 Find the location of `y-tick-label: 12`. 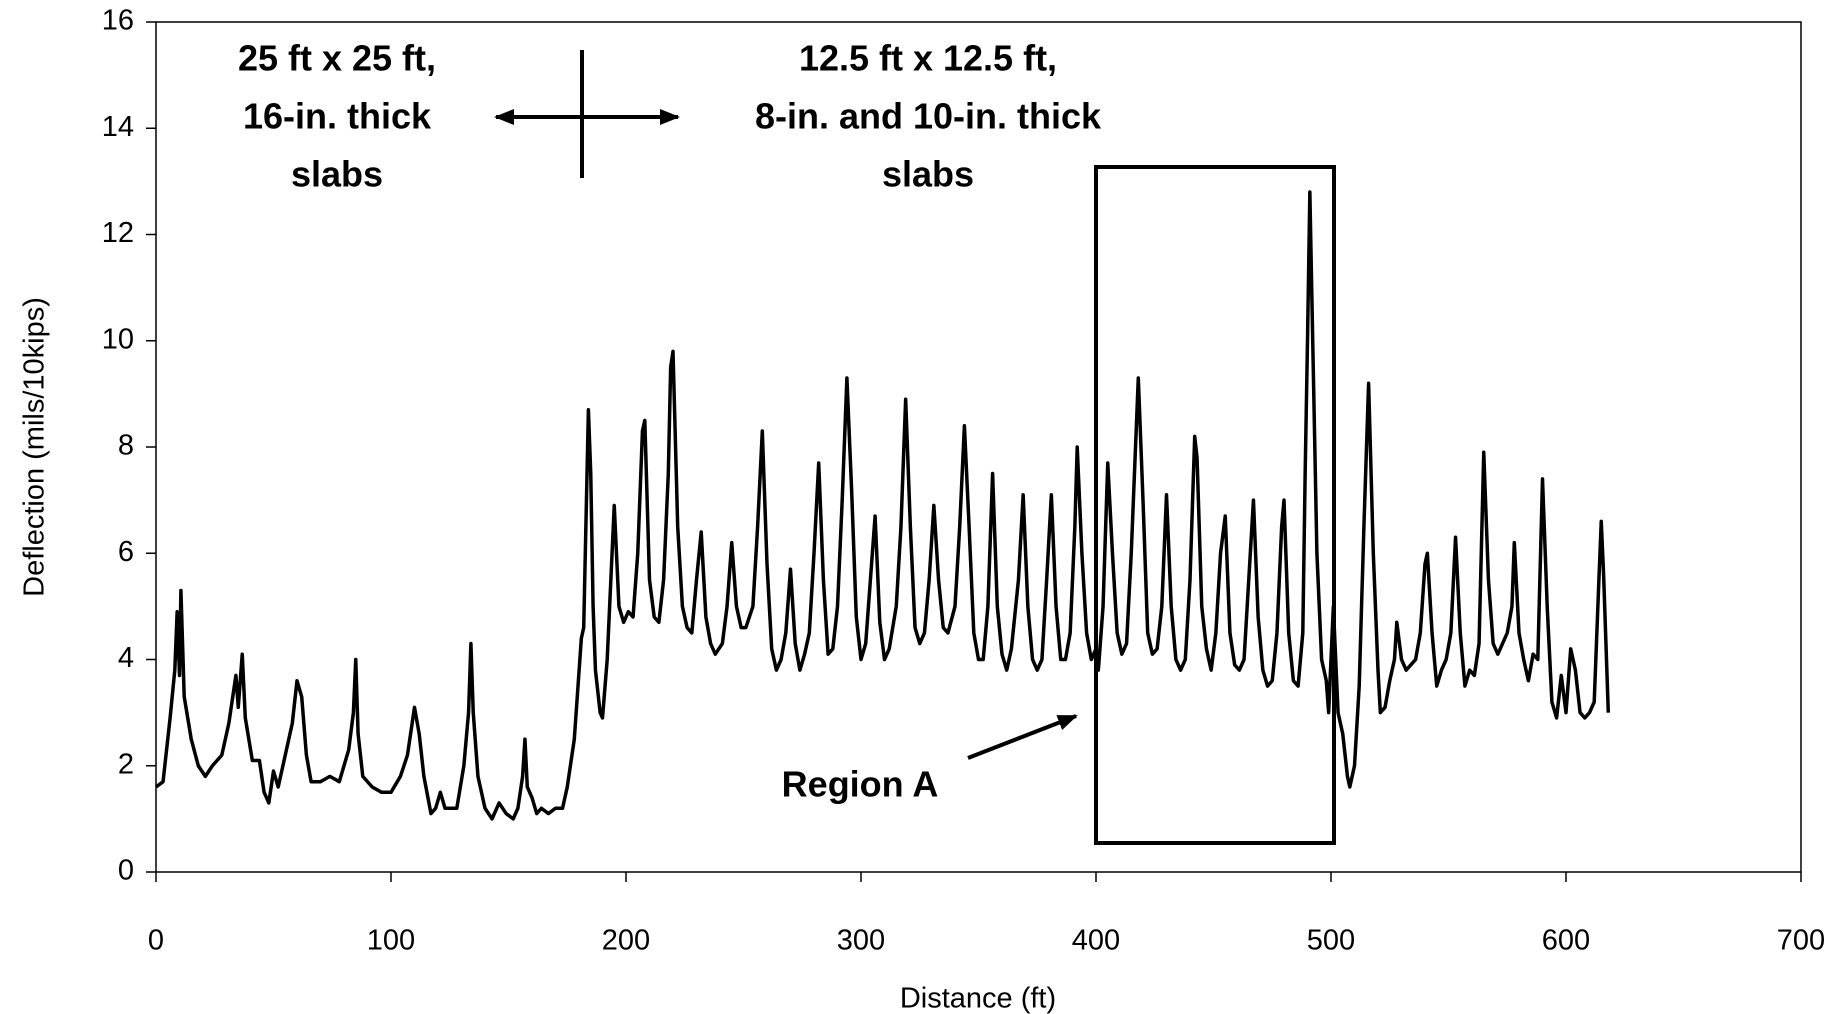

y-tick-label: 12 is located at coordinates (118, 233).